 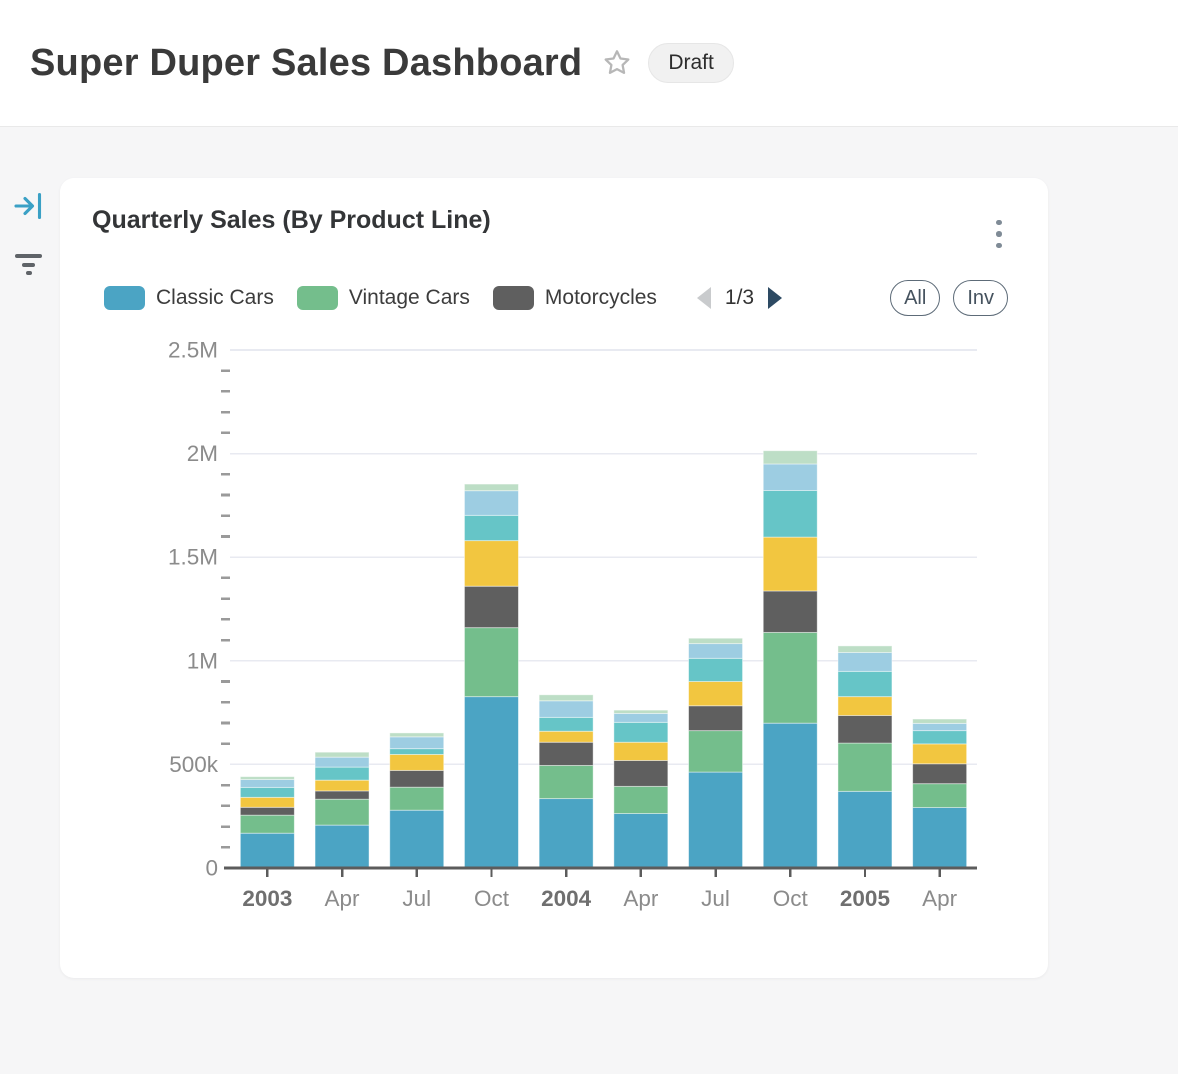 I want to click on page-header: Super Duper Sales Dashboard Draft, so click(x=589, y=63).